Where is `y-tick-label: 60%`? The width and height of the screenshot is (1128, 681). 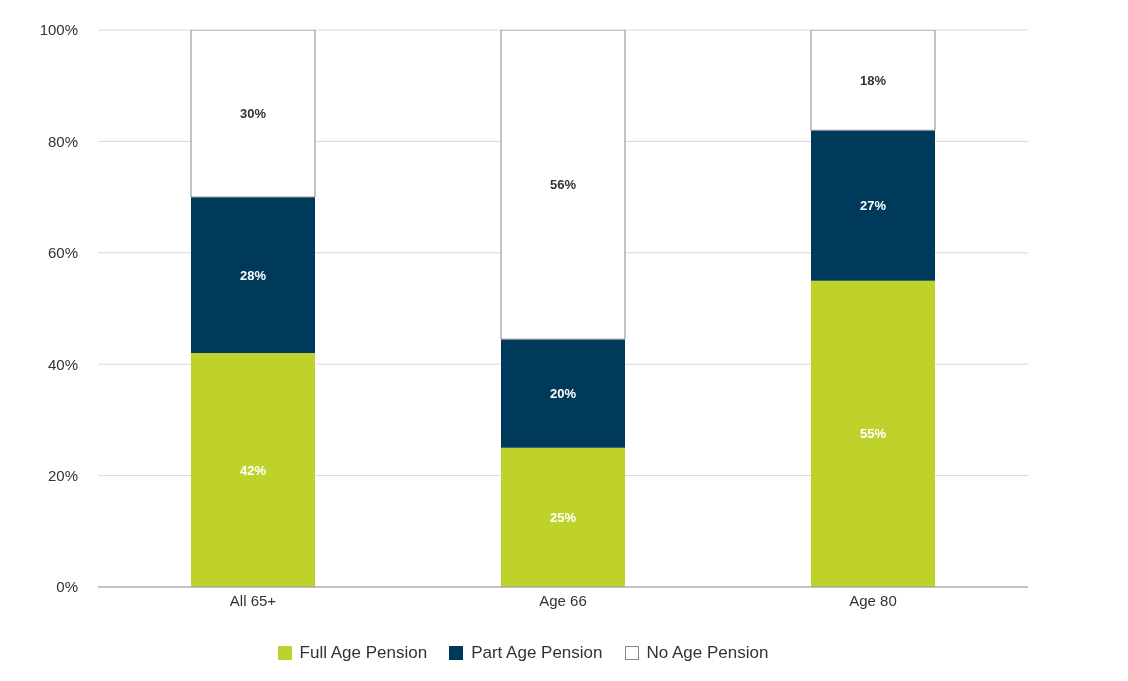 y-tick-label: 60% is located at coordinates (62, 253).